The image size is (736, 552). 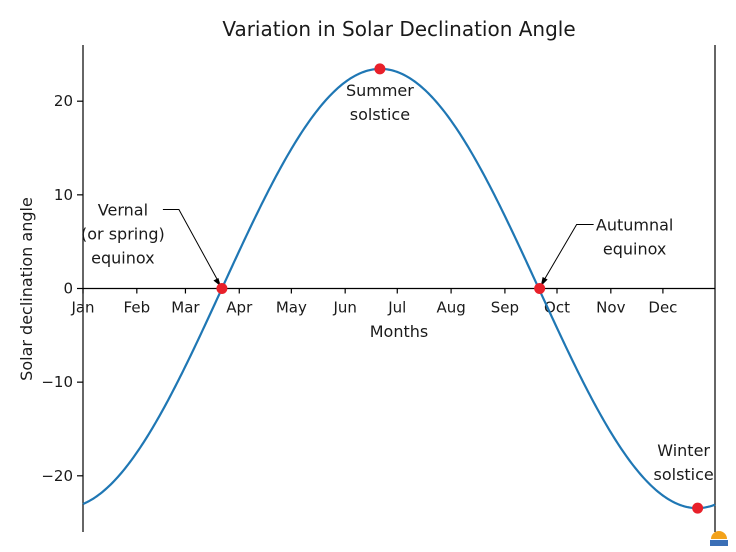 I want to click on y-tick-label: −10, so click(x=57, y=382).